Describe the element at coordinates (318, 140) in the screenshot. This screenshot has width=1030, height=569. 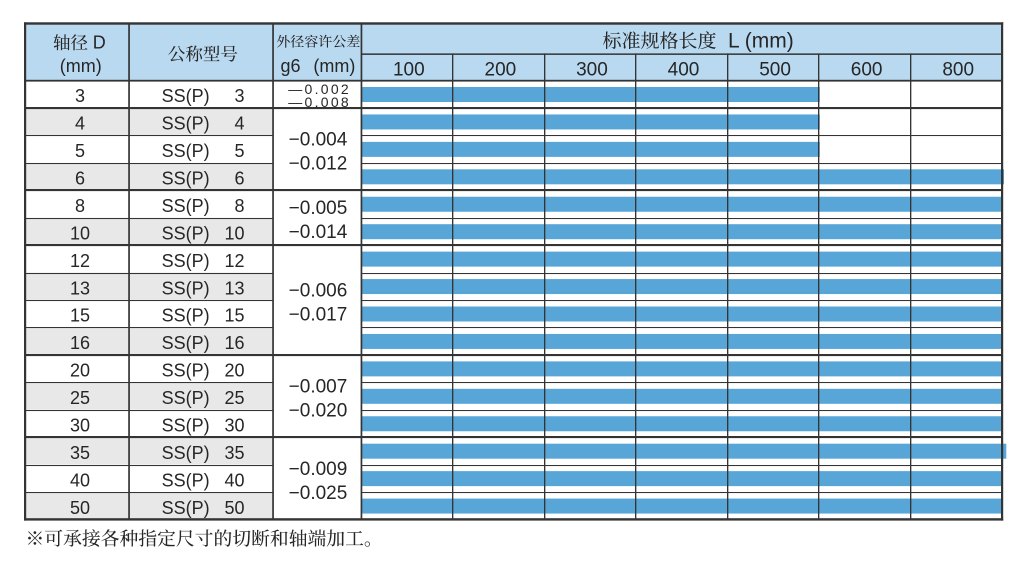
I see `svg-text: −0.004` at that location.